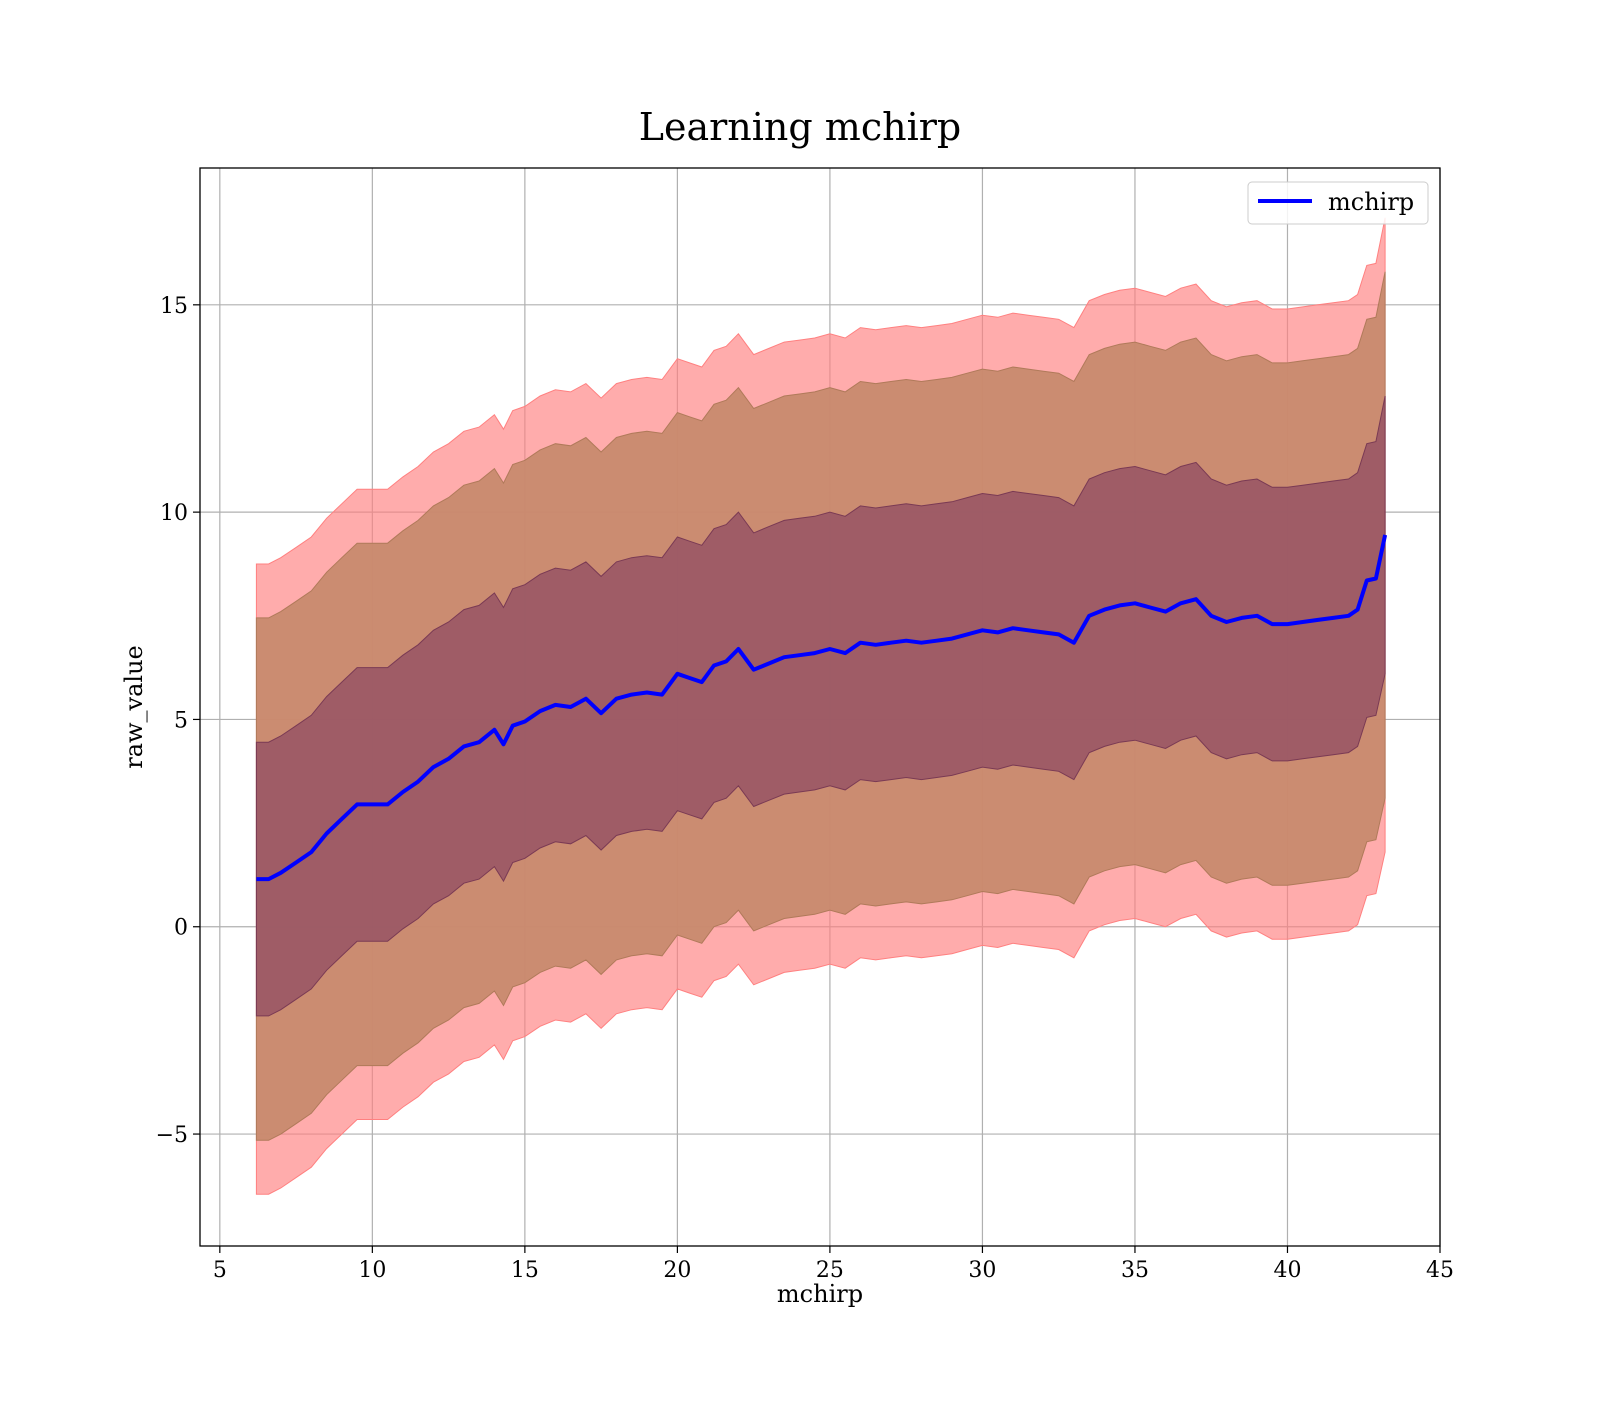 The height and width of the screenshot is (1404, 1600). I want to click on x-tick-label: 40, so click(1287, 1270).